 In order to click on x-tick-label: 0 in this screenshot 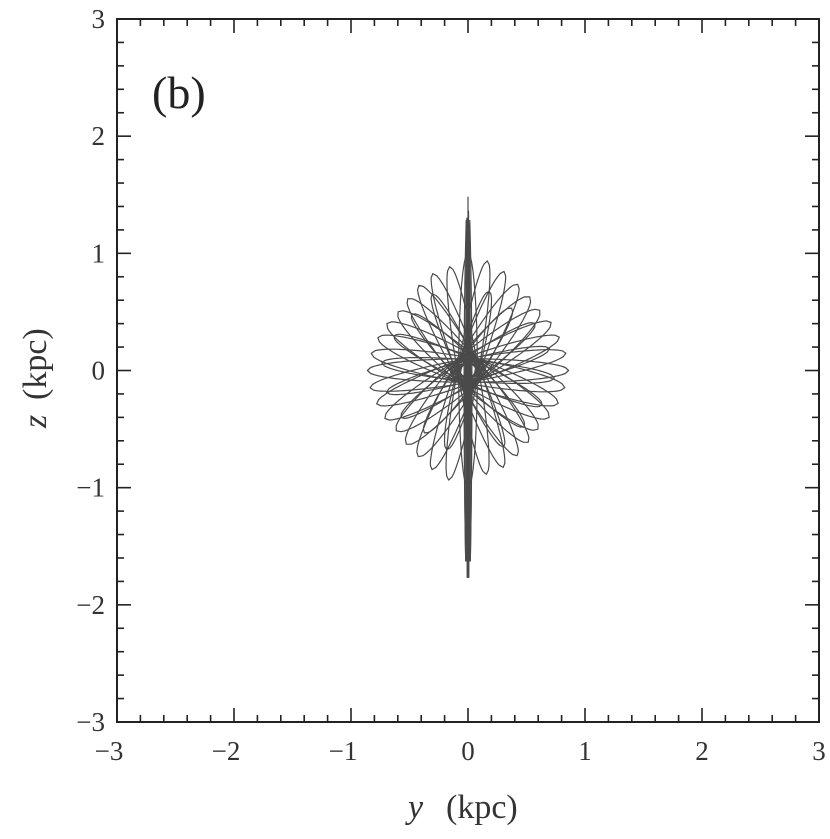, I will do `click(468, 751)`.